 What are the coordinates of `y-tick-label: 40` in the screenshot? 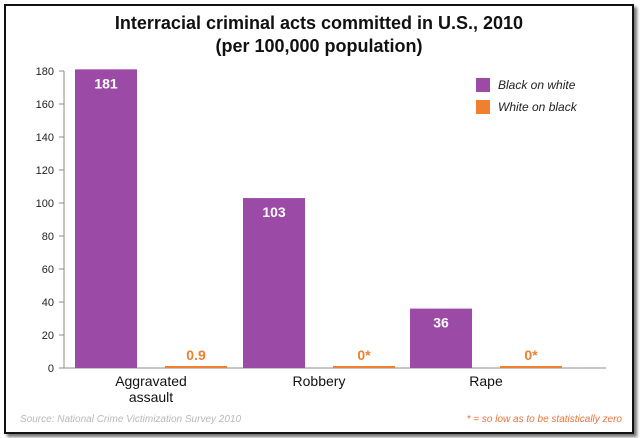 It's located at (48, 303).